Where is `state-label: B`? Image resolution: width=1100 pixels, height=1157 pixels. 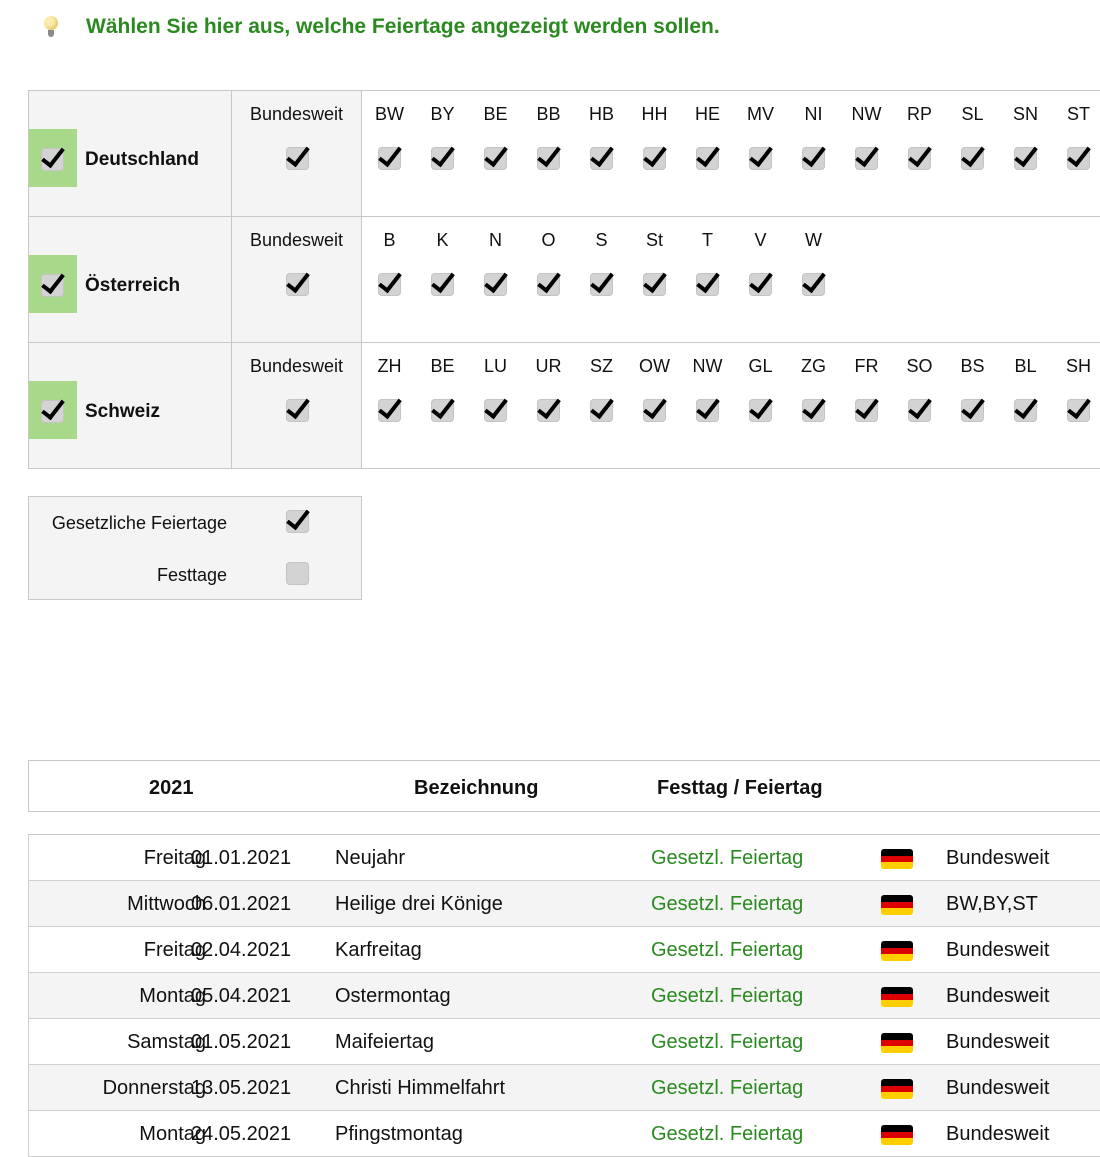 state-label: B is located at coordinates (389, 240).